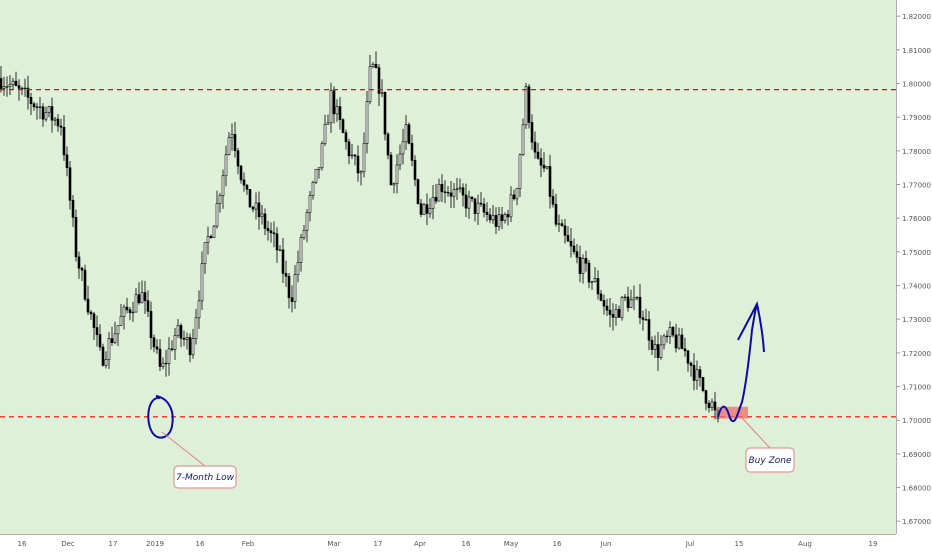 The width and height of the screenshot is (932, 554). I want to click on price-tick-label: 1.74000, so click(916, 287).